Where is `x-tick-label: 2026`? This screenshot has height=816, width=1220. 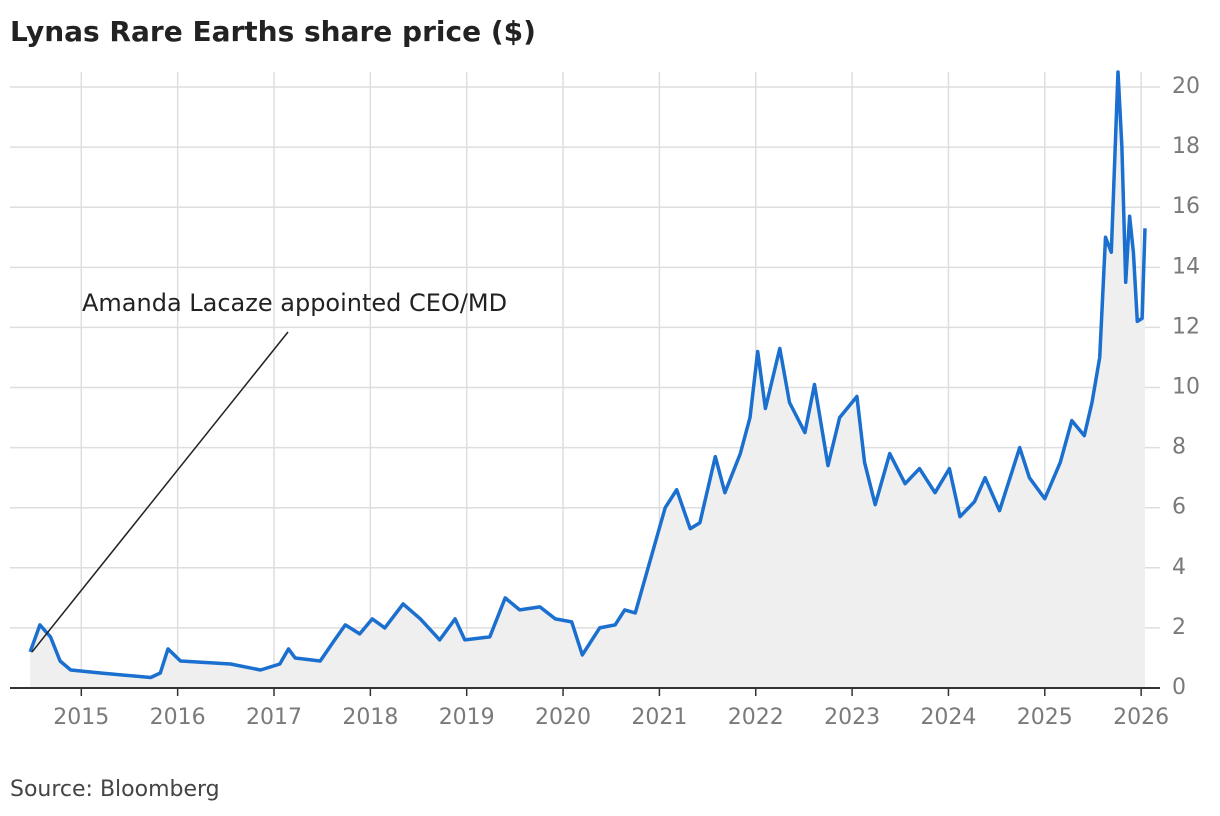 x-tick-label: 2026 is located at coordinates (1141, 717).